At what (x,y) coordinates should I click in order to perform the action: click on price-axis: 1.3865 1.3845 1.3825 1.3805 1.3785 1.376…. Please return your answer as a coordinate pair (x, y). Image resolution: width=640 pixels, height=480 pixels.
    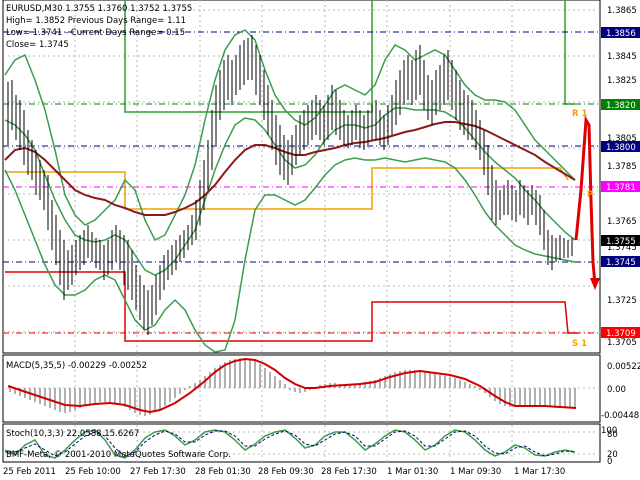
    Looking at the image, I should click on (622, 177).